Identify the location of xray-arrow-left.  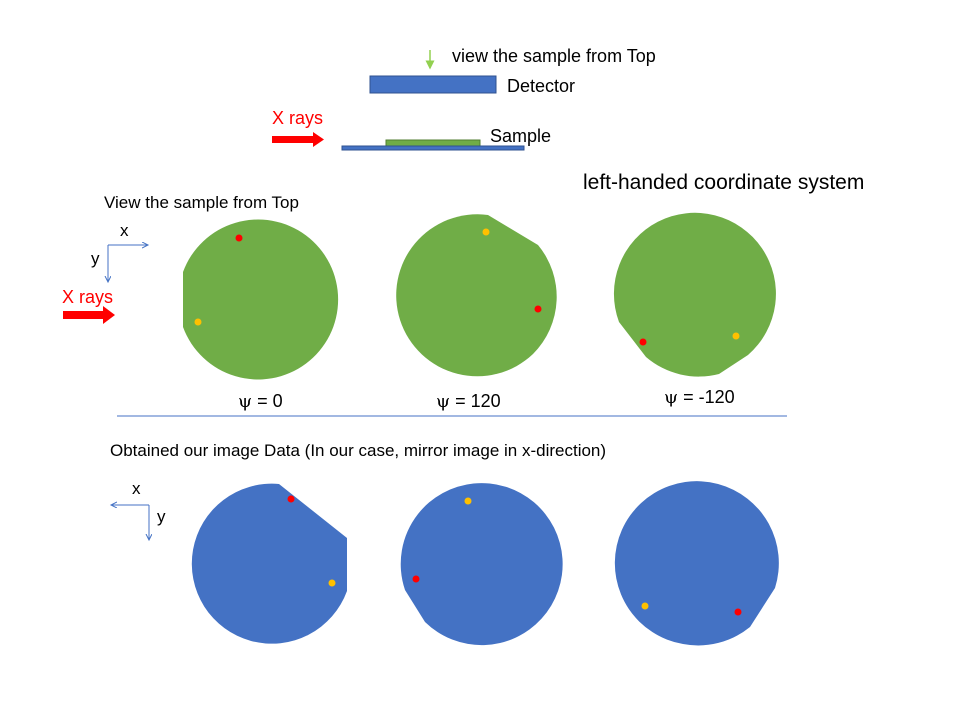
(89, 315).